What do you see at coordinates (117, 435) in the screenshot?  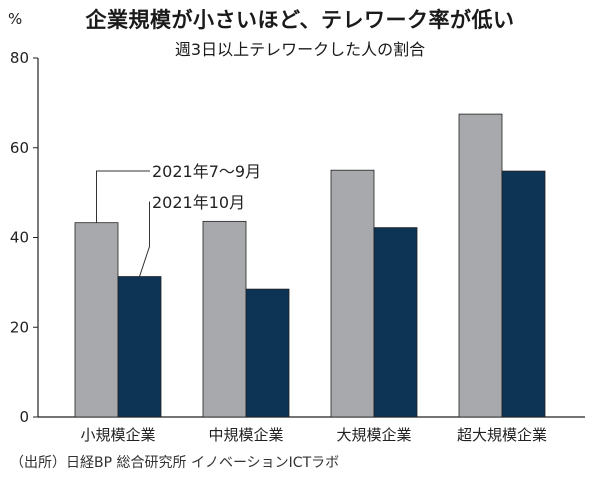 I see `x-category-label: 小規模企業` at bounding box center [117, 435].